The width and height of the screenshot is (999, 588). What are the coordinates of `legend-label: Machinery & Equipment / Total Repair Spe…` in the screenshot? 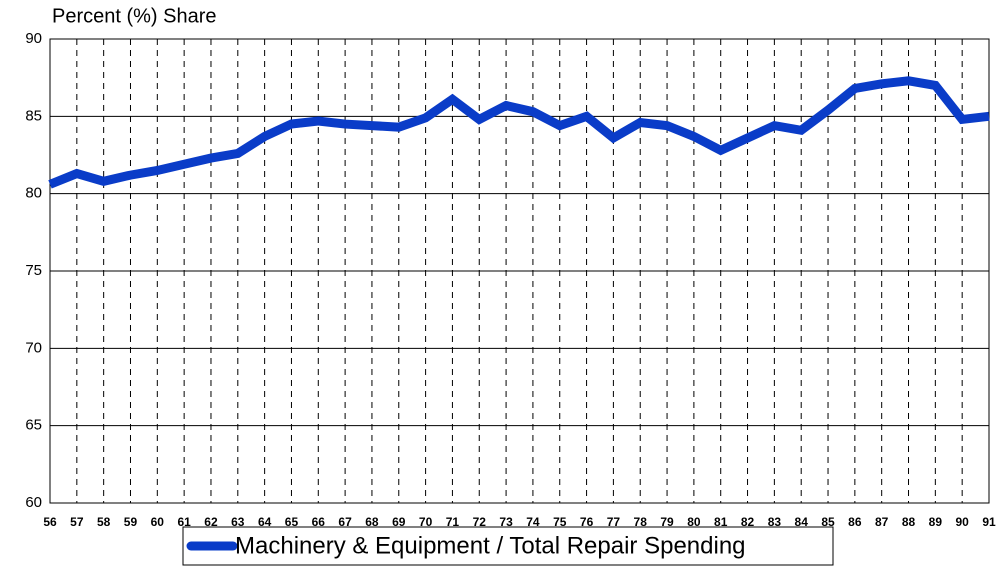 It's located at (490, 545).